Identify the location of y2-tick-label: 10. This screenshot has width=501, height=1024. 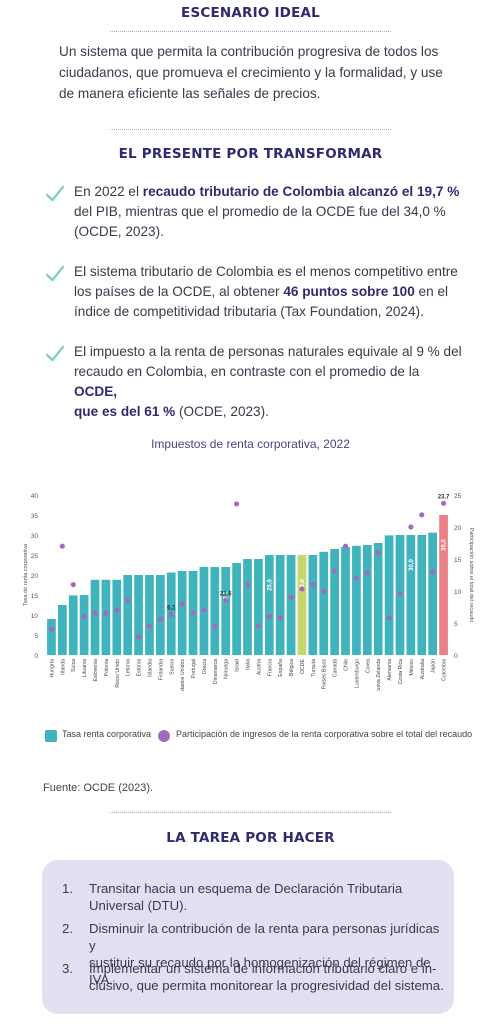
(458, 592).